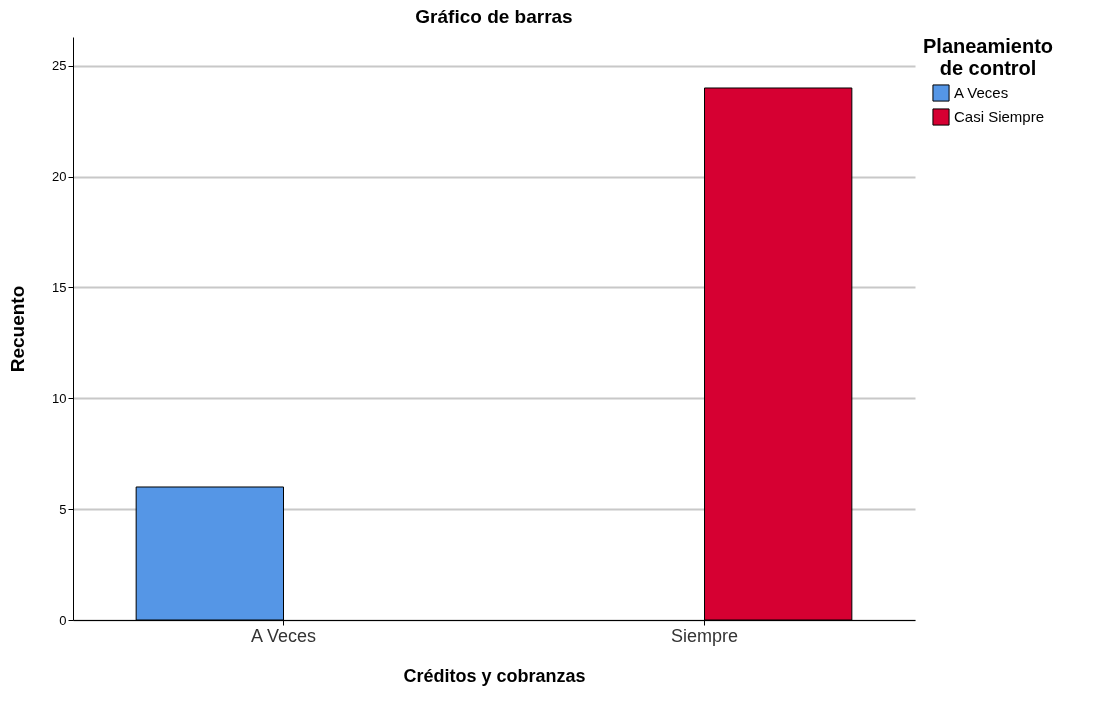 The image size is (1094, 713). I want to click on chart-title: Gráfico de barras, so click(494, 16).